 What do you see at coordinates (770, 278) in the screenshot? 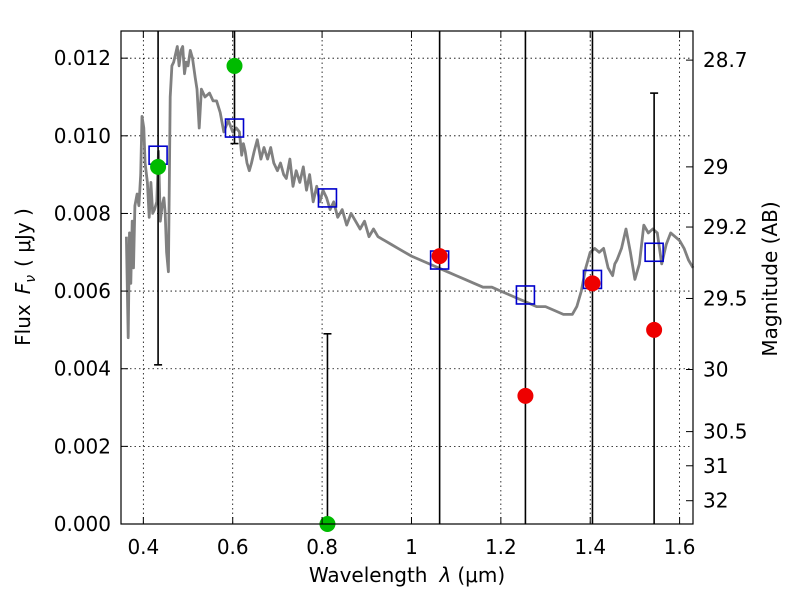
I see `magnitude-axis-label: Magnitude (AB)` at bounding box center [770, 278].